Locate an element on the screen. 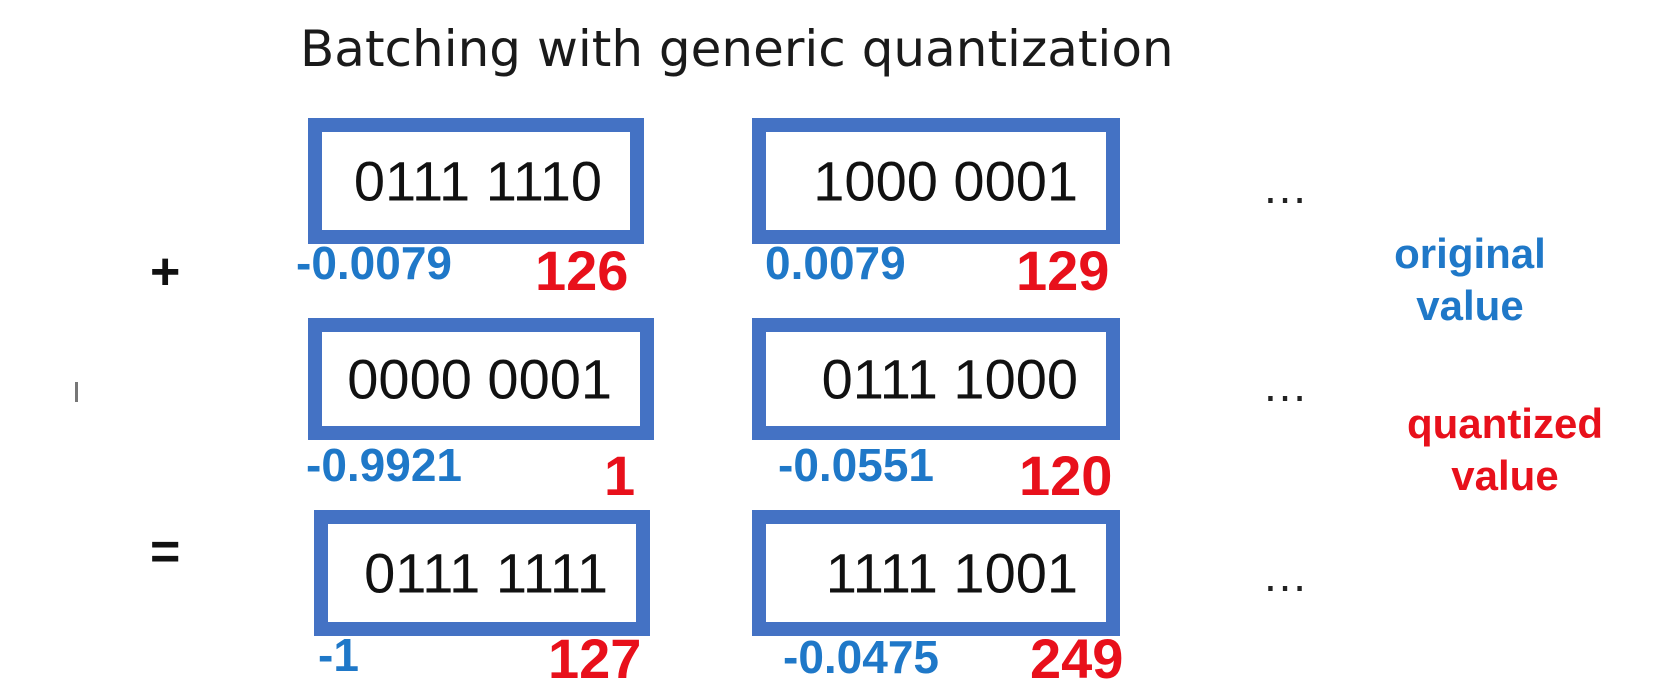  quantized-value-row1-col2: 129 is located at coordinates (1063, 270).